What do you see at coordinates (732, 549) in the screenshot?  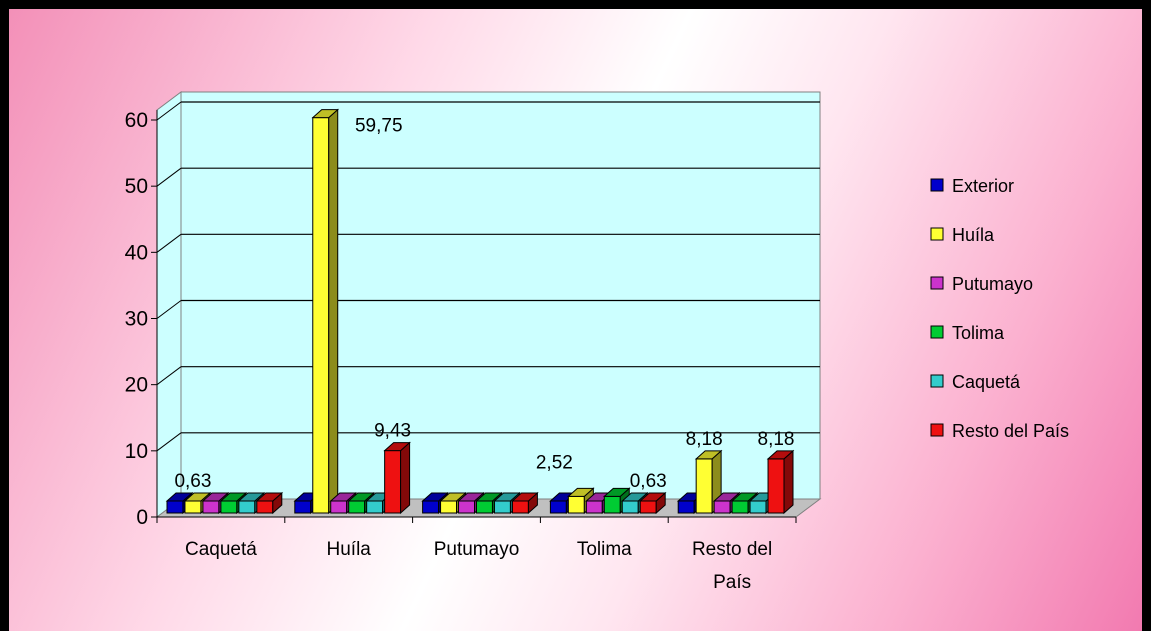 I see `x-tick-label: Resto del` at bounding box center [732, 549].